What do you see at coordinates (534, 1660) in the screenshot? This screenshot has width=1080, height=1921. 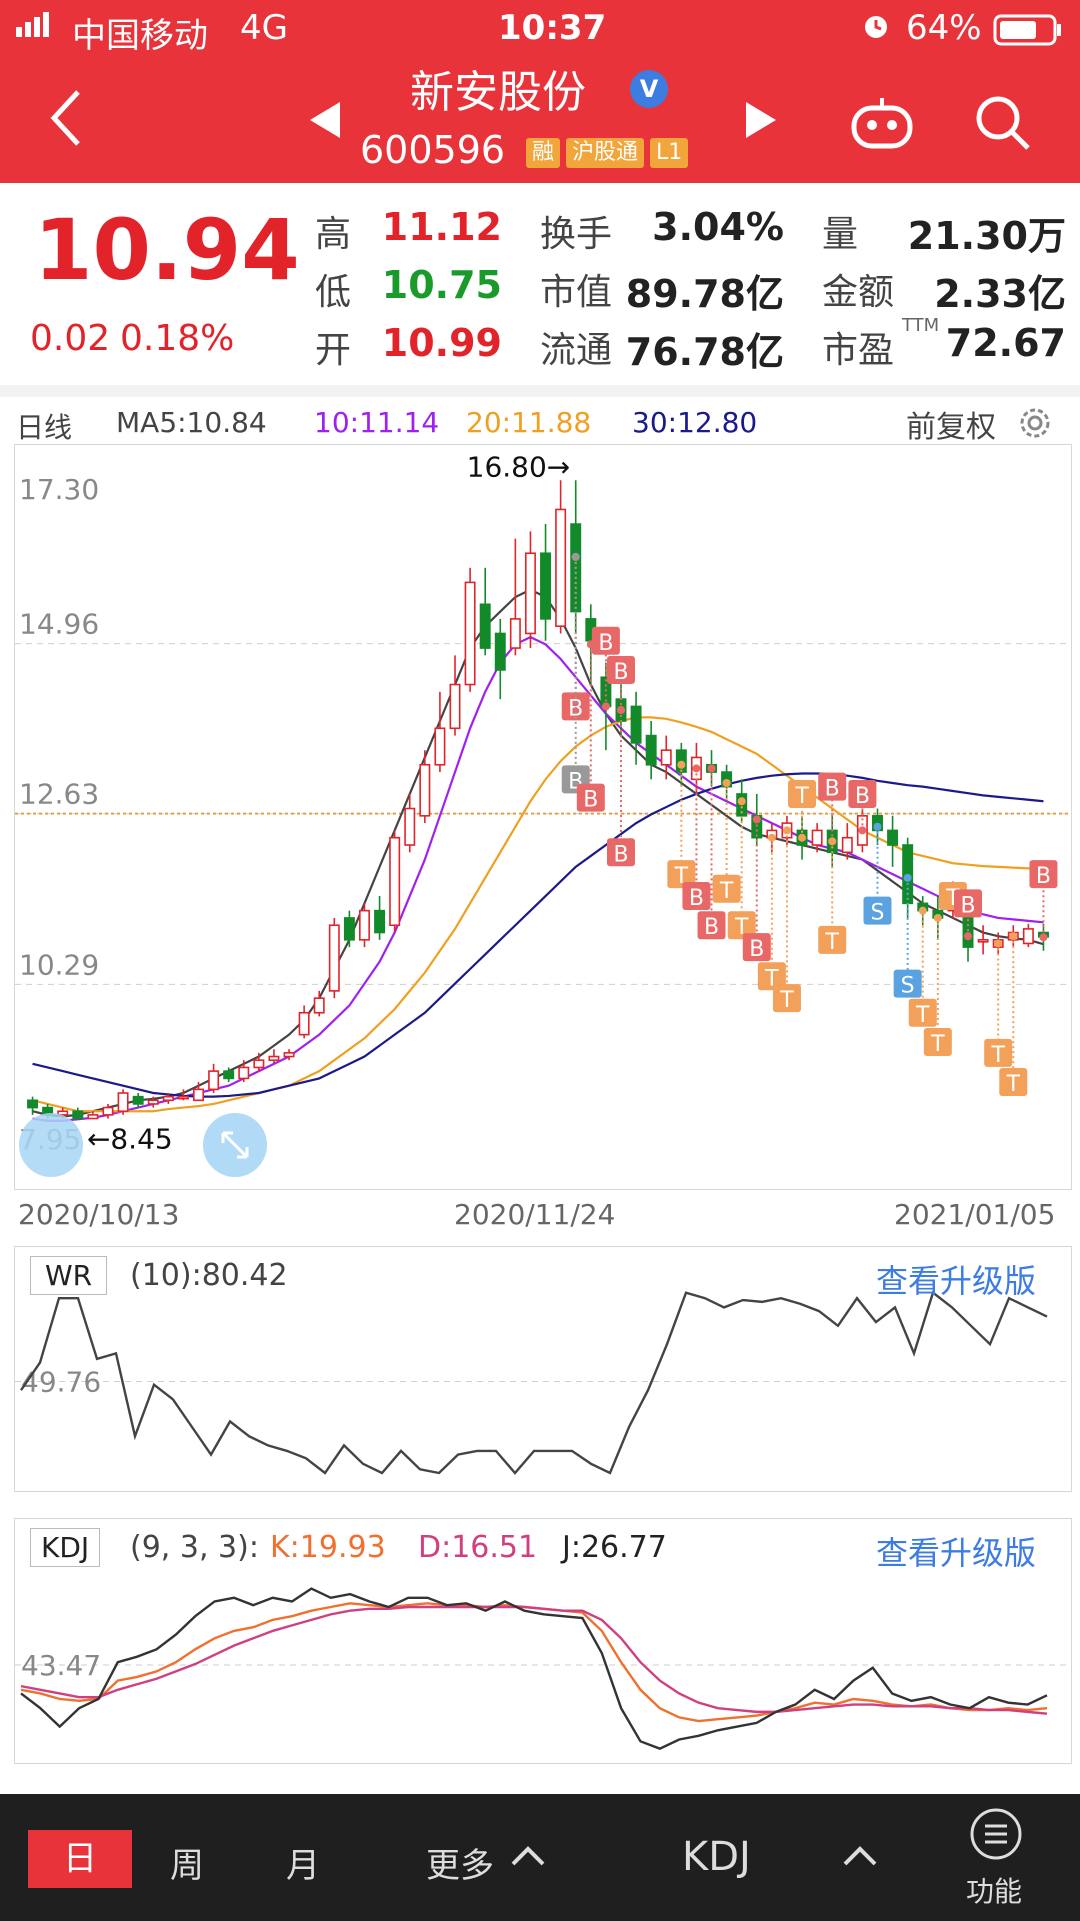 I see `indicator-line-d` at bounding box center [534, 1660].